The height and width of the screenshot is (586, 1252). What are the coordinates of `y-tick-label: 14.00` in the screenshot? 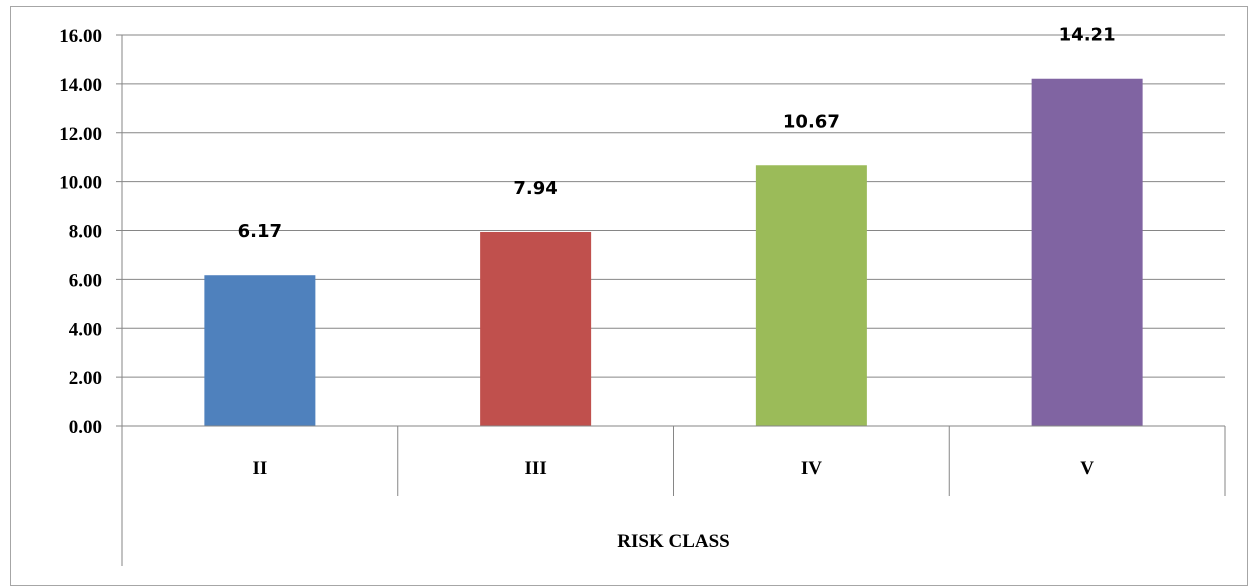 It's located at (80, 85).